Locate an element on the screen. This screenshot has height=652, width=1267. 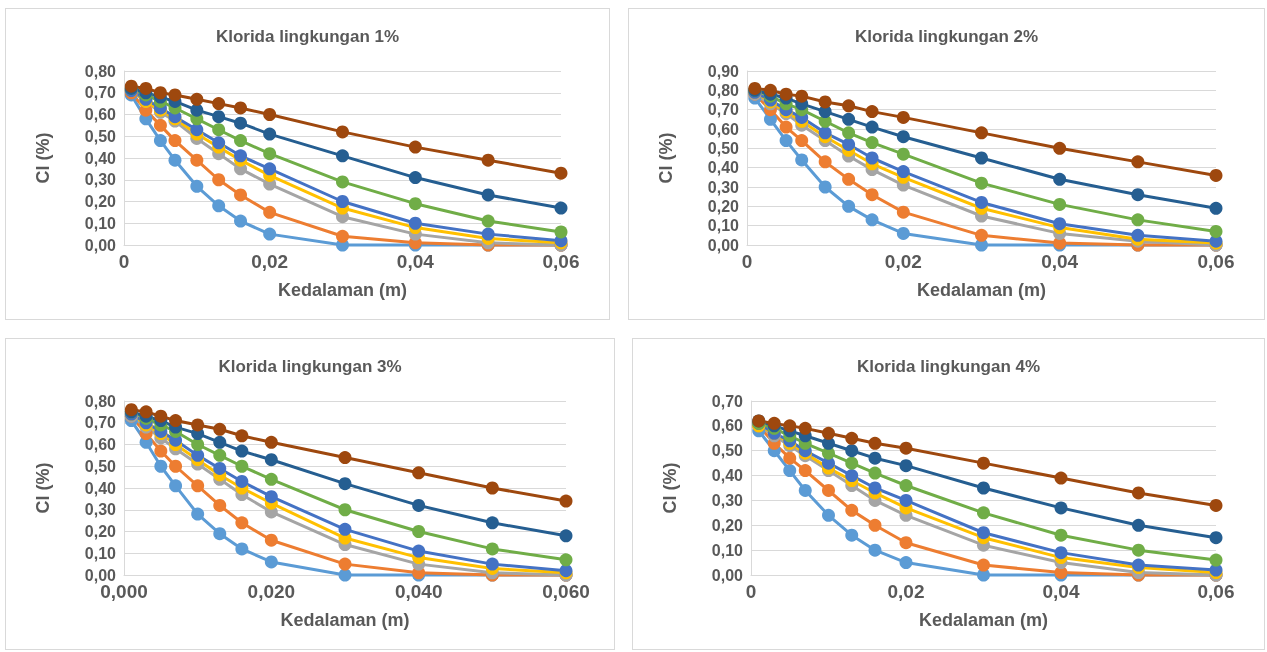
x-tick-label: 0,040 is located at coordinates (418, 591).